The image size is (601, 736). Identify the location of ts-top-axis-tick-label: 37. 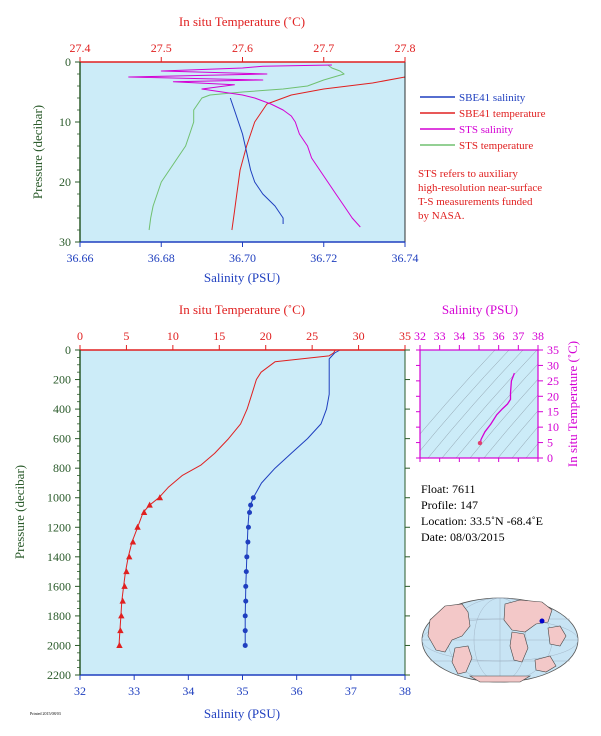
(518, 336).